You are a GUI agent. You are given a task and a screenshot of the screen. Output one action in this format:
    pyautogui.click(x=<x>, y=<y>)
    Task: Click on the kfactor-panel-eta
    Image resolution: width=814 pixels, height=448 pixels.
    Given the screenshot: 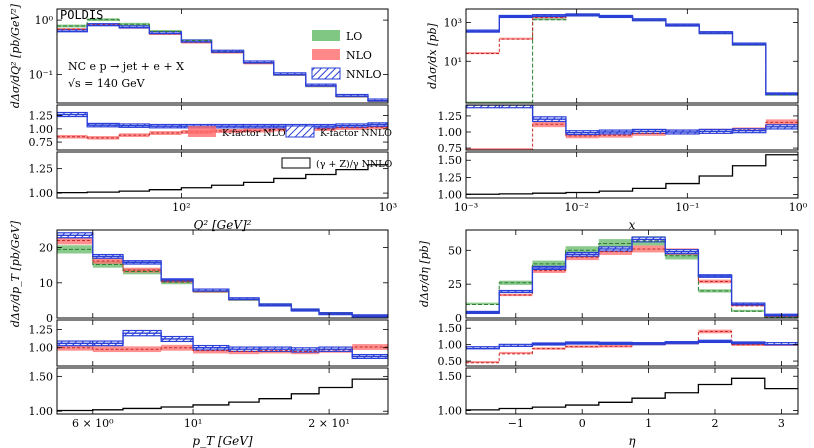 What is the action you would take?
    pyautogui.click(x=632, y=346)
    